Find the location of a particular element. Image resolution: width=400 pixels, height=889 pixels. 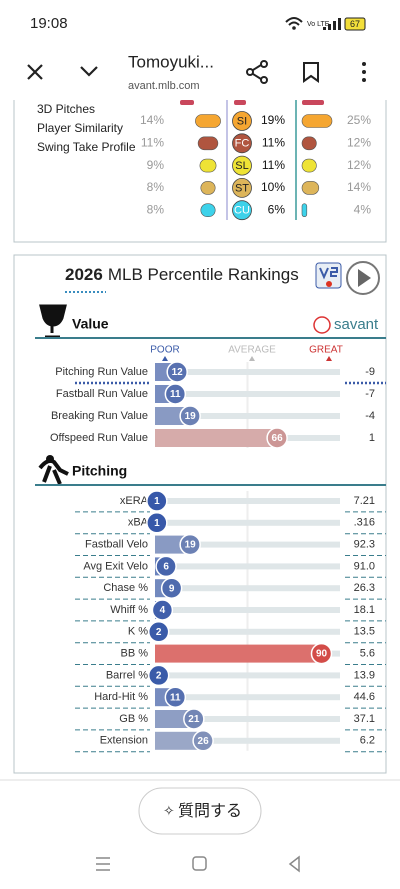

usage-label: 6% is located at coordinates (277, 209).